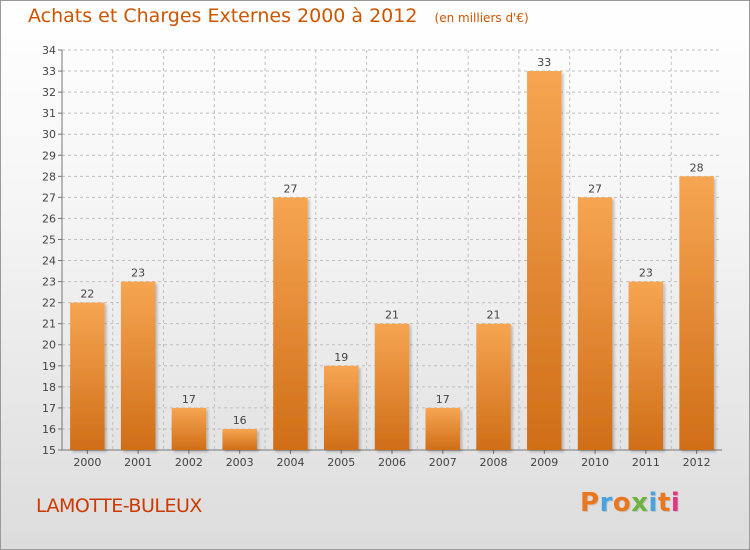 The height and width of the screenshot is (550, 750). What do you see at coordinates (49, 429) in the screenshot?
I see `y-tick-label: 16` at bounding box center [49, 429].